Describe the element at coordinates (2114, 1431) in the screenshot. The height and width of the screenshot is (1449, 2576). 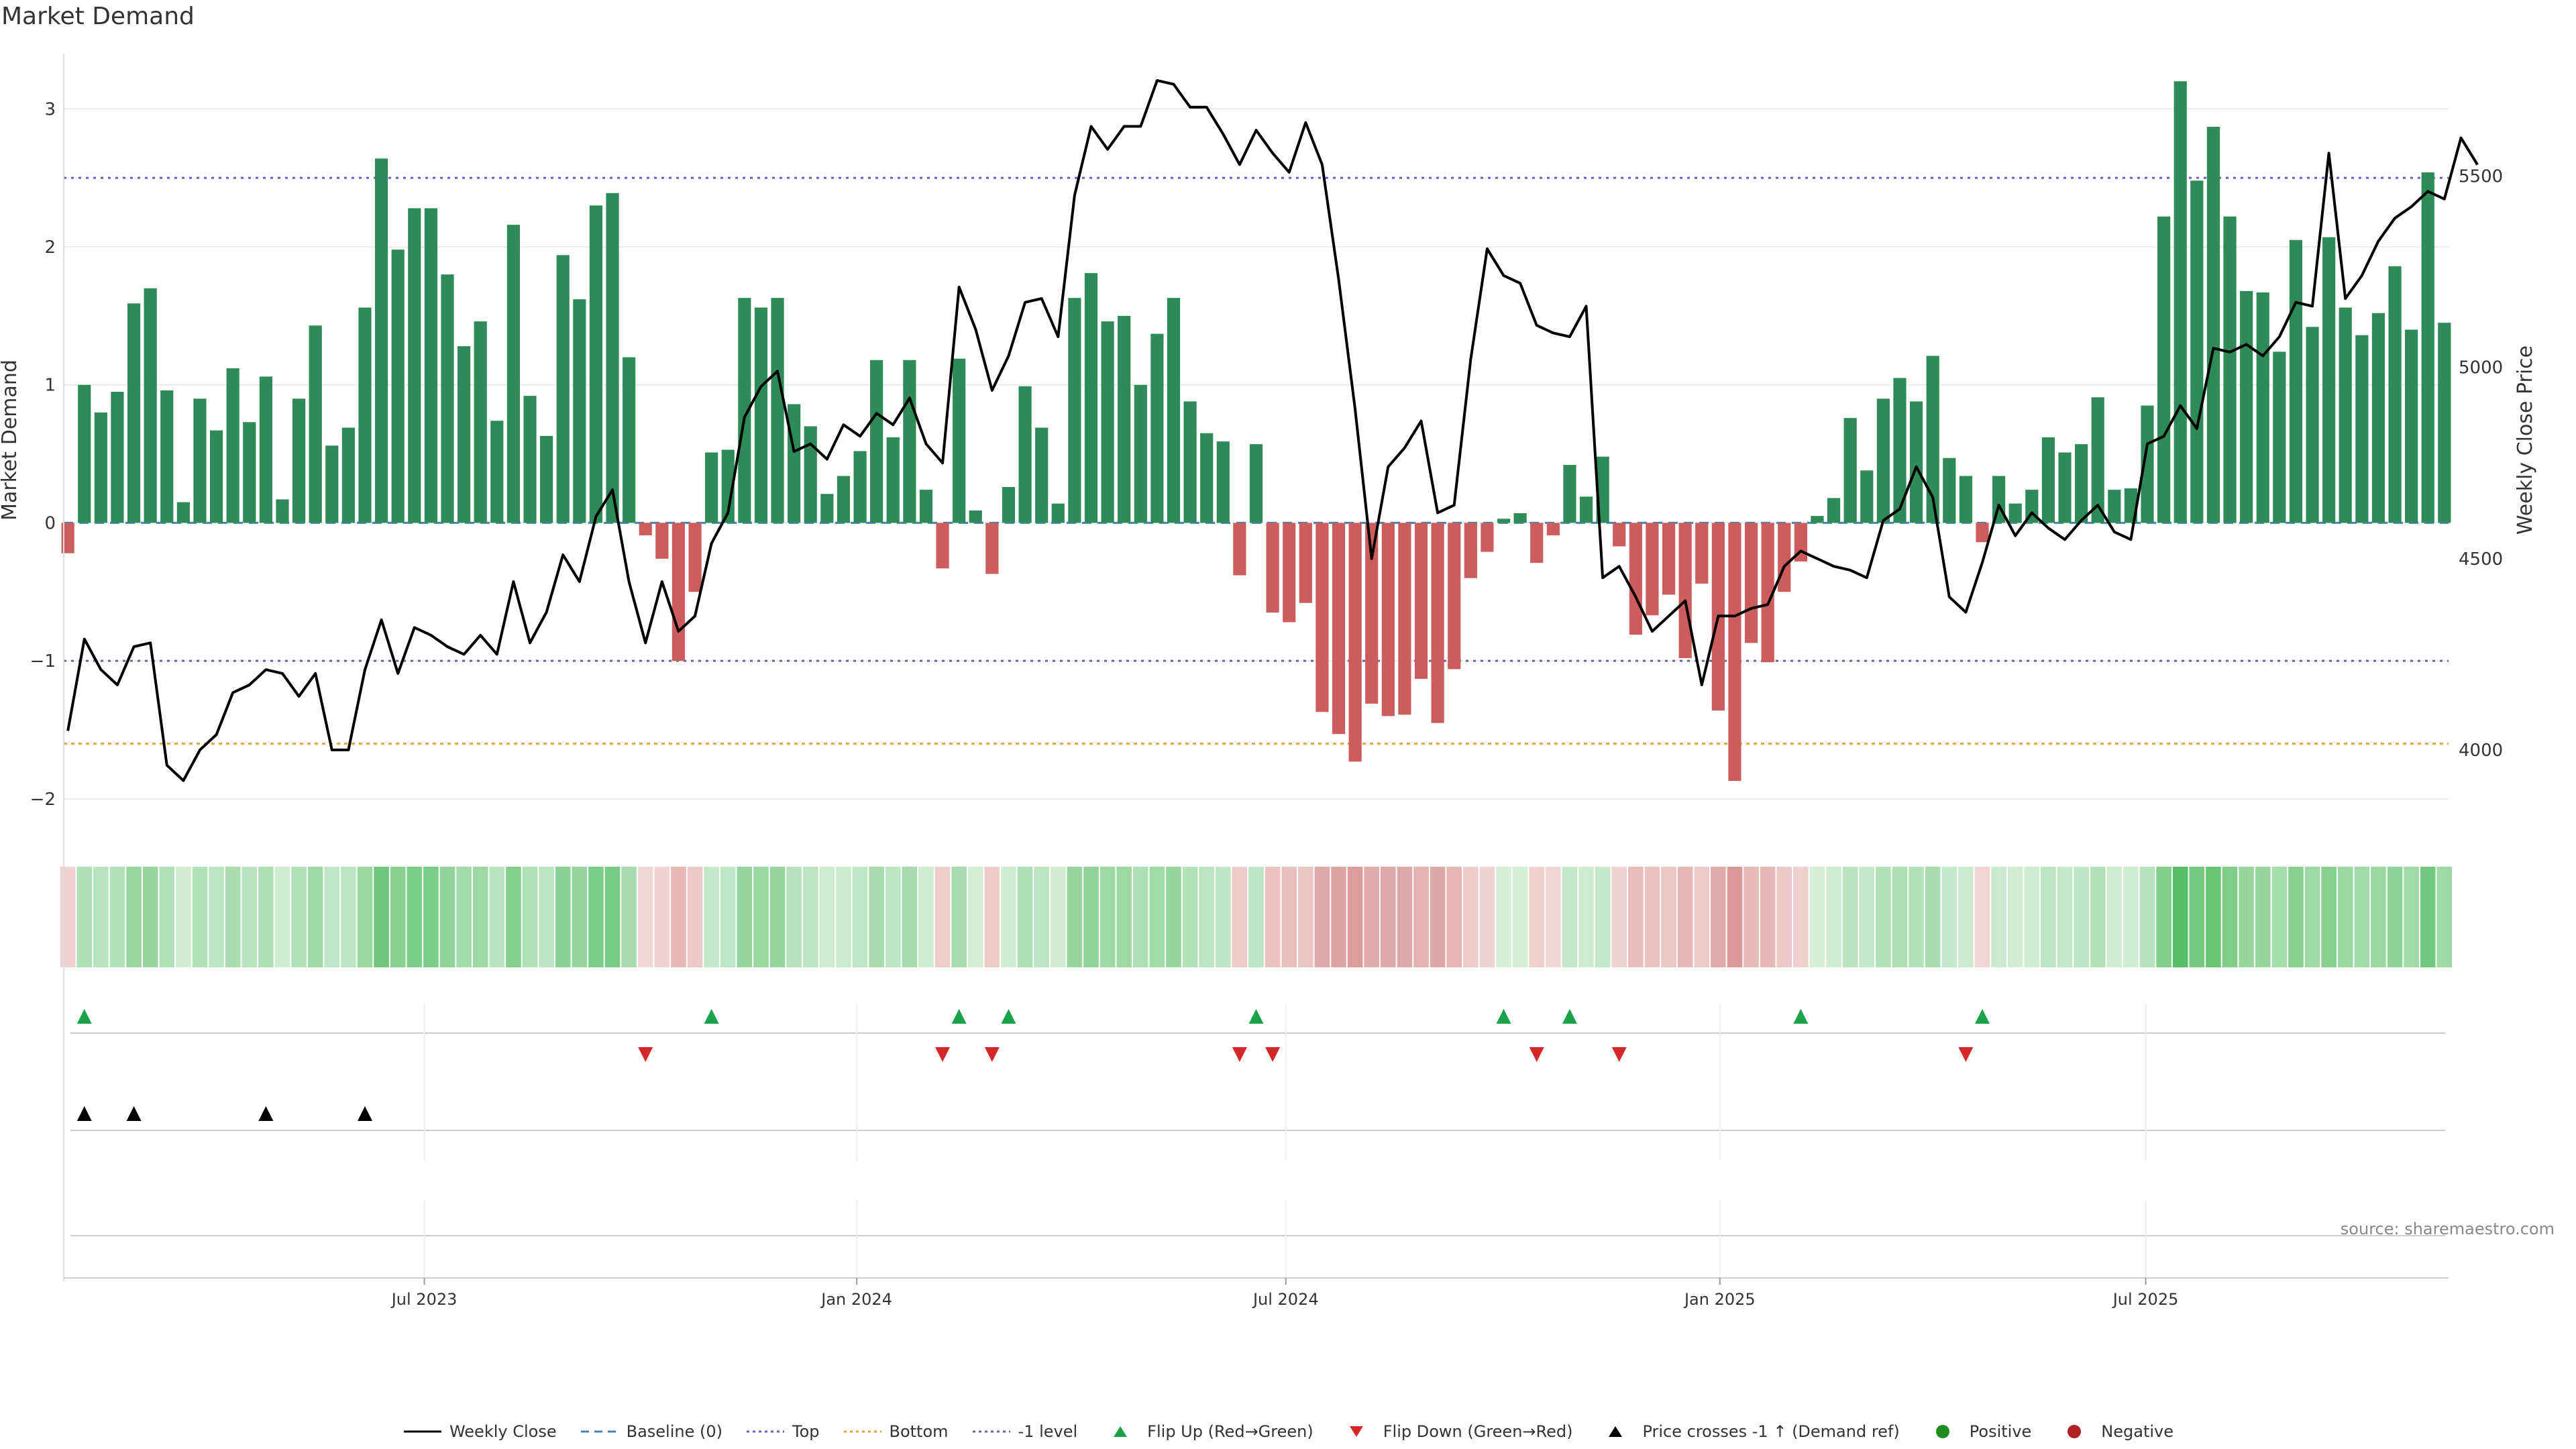
I see `legend-item-negative: Negative` at that location.